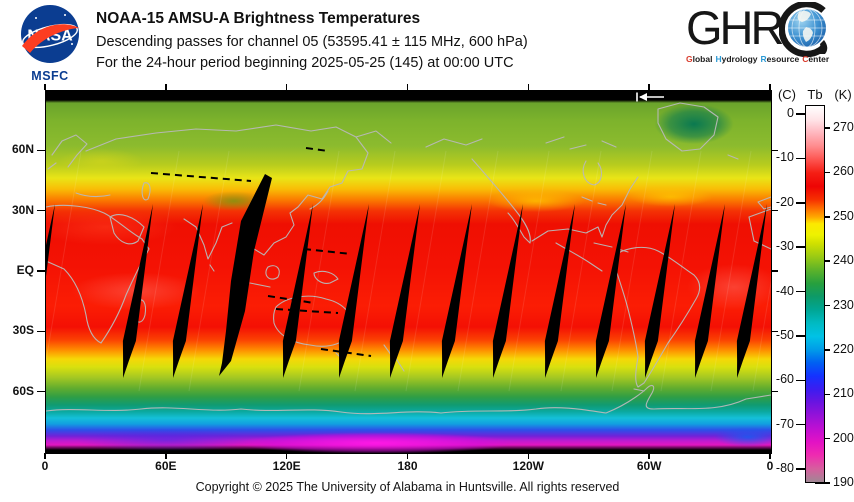 This screenshot has width=854, height=502. What do you see at coordinates (843, 393) in the screenshot?
I see `kelvin-tick-label: 210` at bounding box center [843, 393].